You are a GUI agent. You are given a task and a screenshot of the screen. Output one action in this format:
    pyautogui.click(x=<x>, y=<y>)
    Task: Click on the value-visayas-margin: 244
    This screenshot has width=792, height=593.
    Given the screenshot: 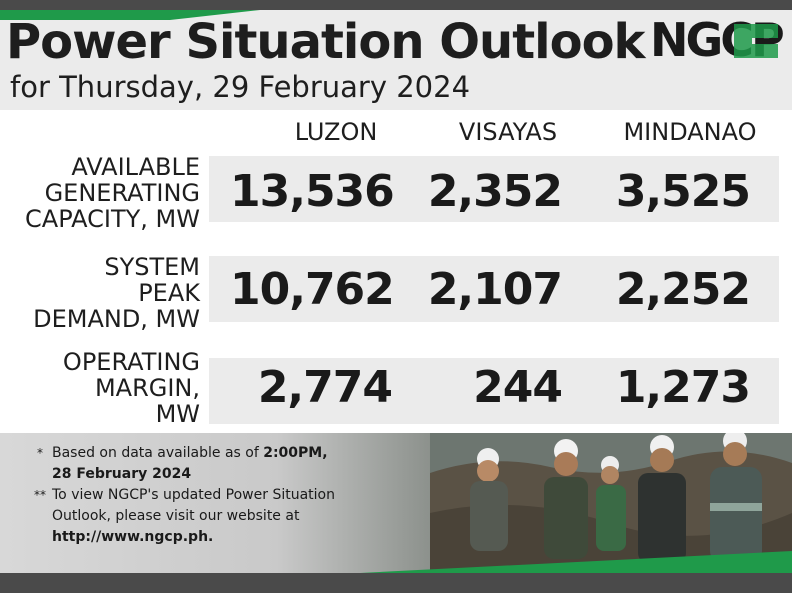 What is the action you would take?
    pyautogui.click(x=518, y=387)
    